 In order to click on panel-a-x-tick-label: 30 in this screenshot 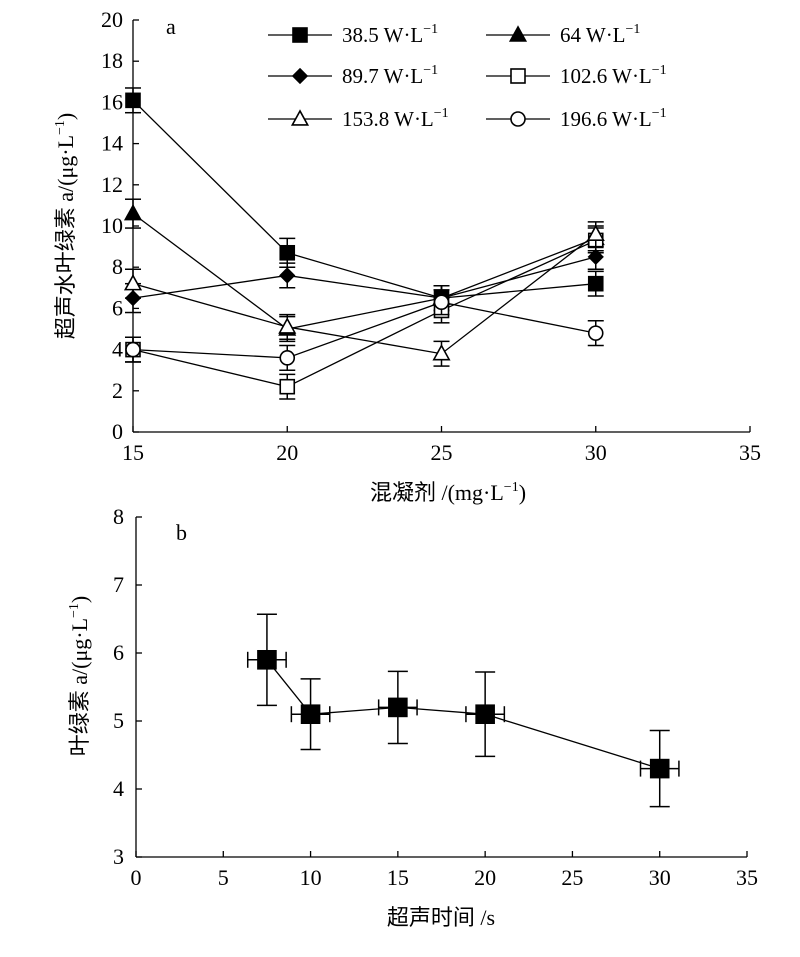, I will do `click(596, 452)`.